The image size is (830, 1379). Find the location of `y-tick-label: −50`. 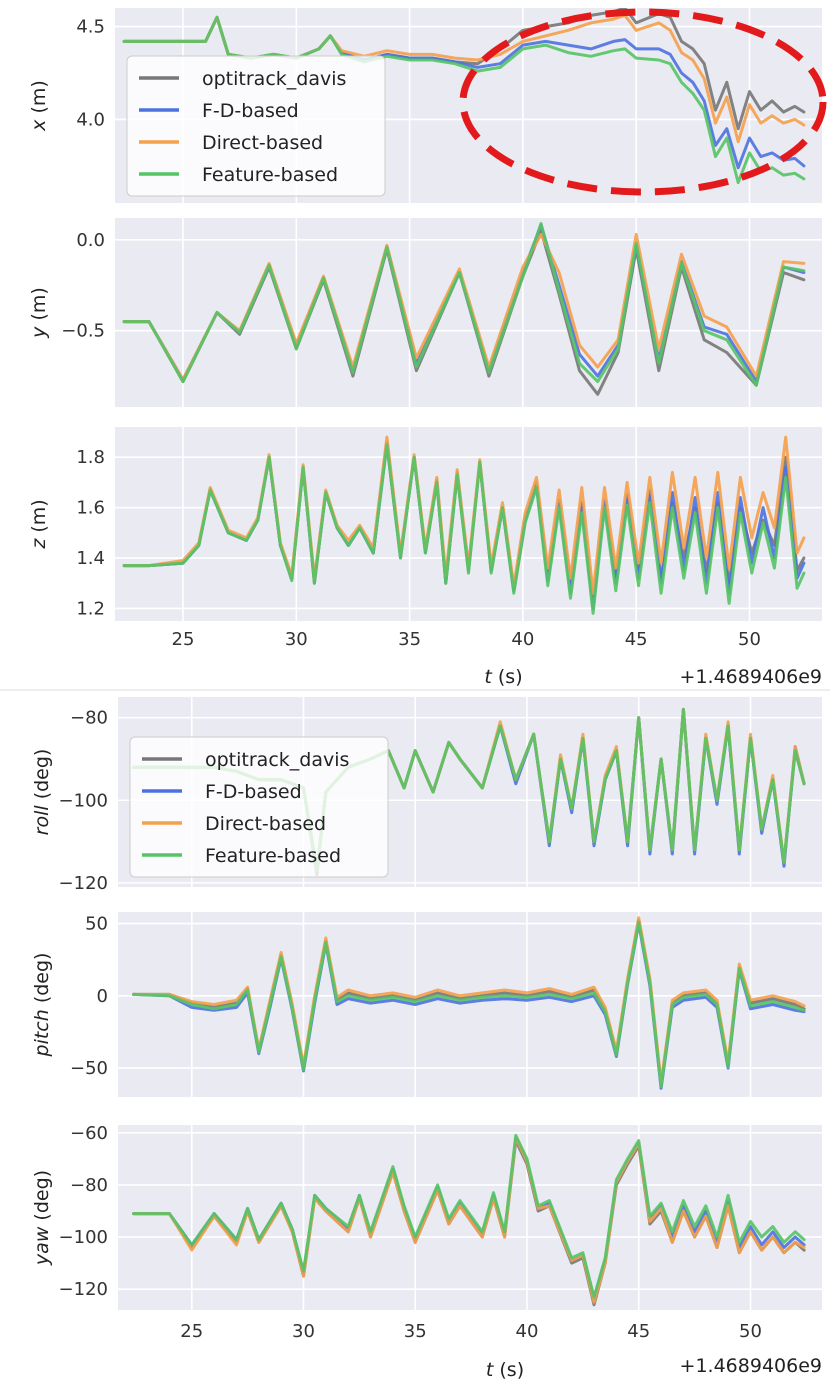

y-tick-label: −50 is located at coordinates (89, 1068).